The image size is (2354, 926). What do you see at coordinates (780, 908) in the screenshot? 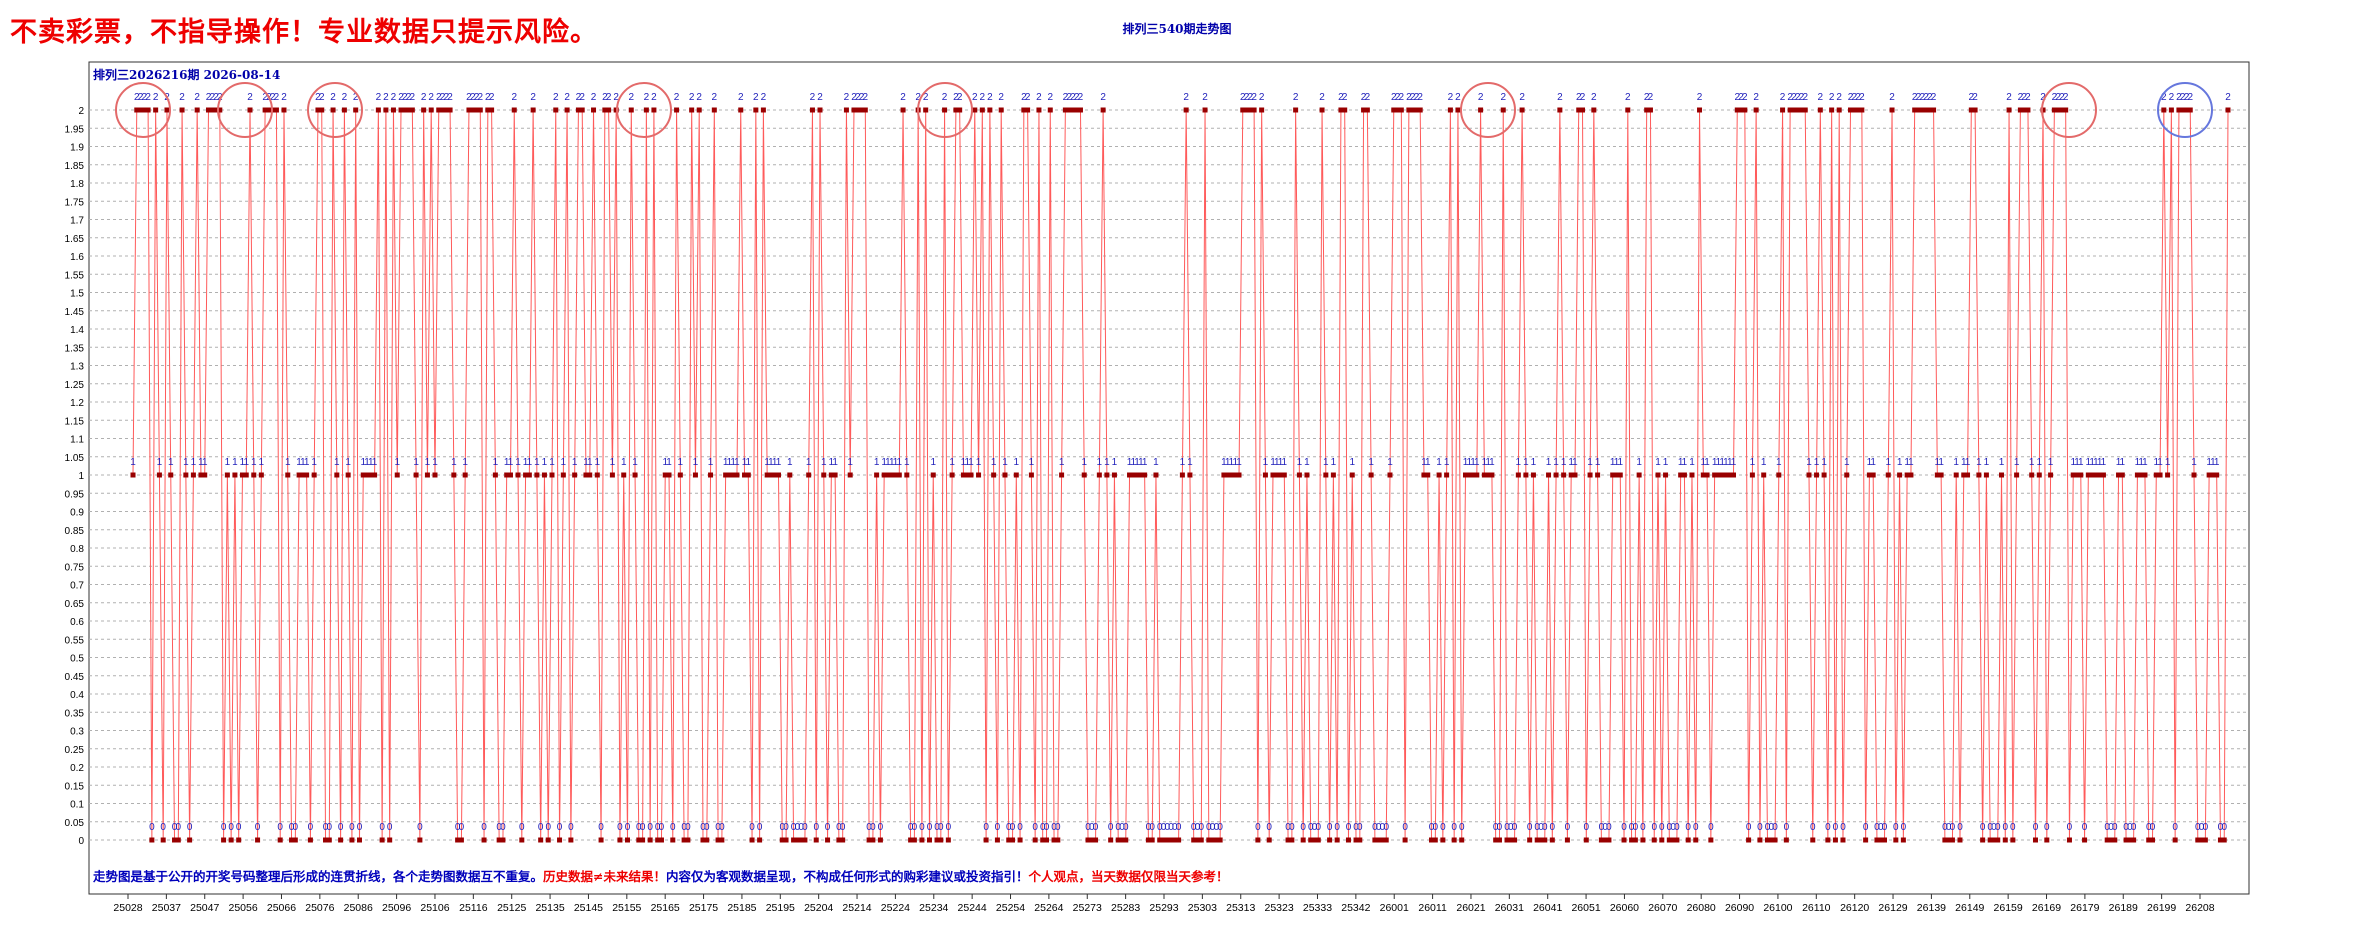
I see `x-tick-label: 25195` at bounding box center [780, 908].